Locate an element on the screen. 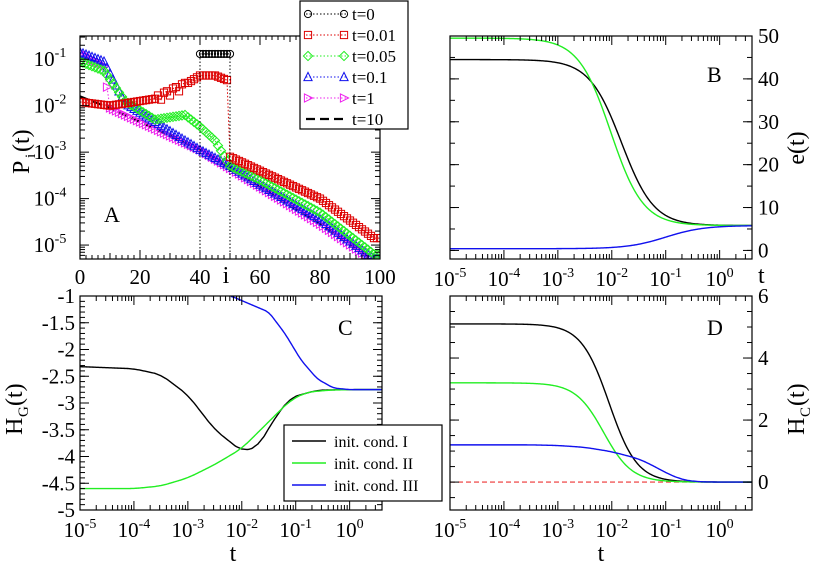  panel-a-xtick-label: 100 is located at coordinates (380, 277).